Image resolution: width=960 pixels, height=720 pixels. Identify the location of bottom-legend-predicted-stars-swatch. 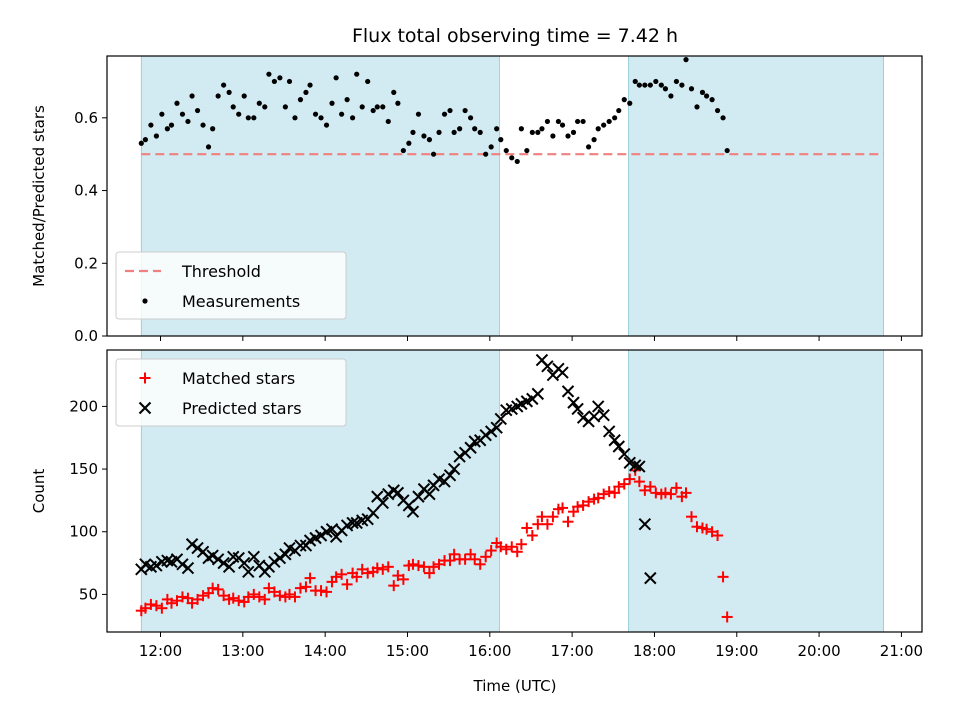
(145, 408).